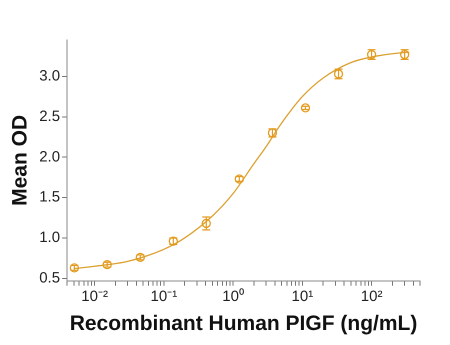 The height and width of the screenshot is (345, 450). I want to click on x-axis-title: Recombinant Human PIGF (ng/mL), so click(244, 324).